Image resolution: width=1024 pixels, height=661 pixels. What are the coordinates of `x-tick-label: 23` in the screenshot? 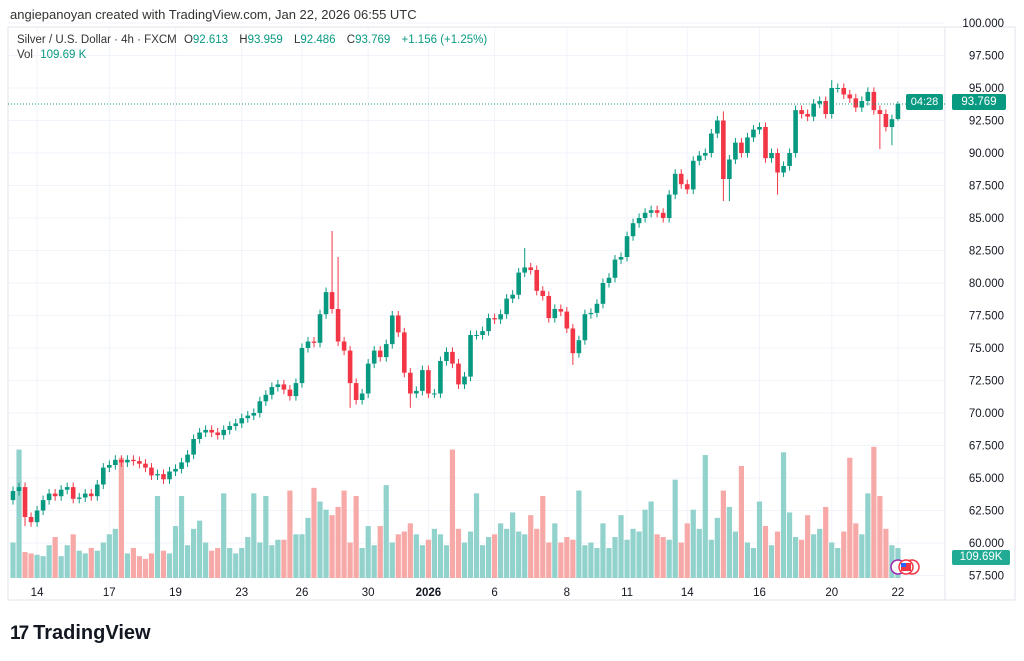 It's located at (241, 593).